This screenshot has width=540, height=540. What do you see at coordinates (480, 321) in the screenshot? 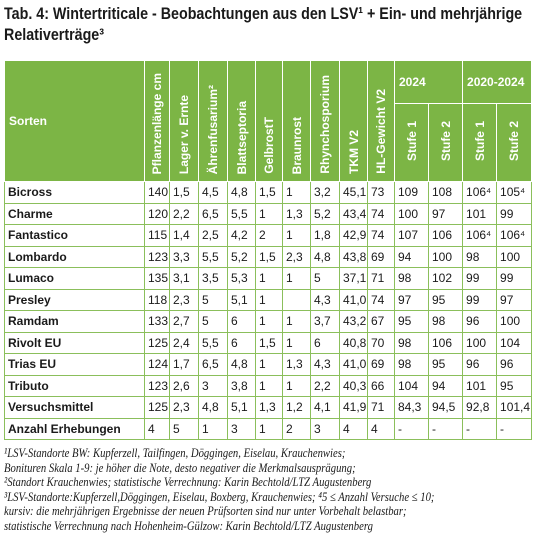
I see `cell: 96` at bounding box center [480, 321].